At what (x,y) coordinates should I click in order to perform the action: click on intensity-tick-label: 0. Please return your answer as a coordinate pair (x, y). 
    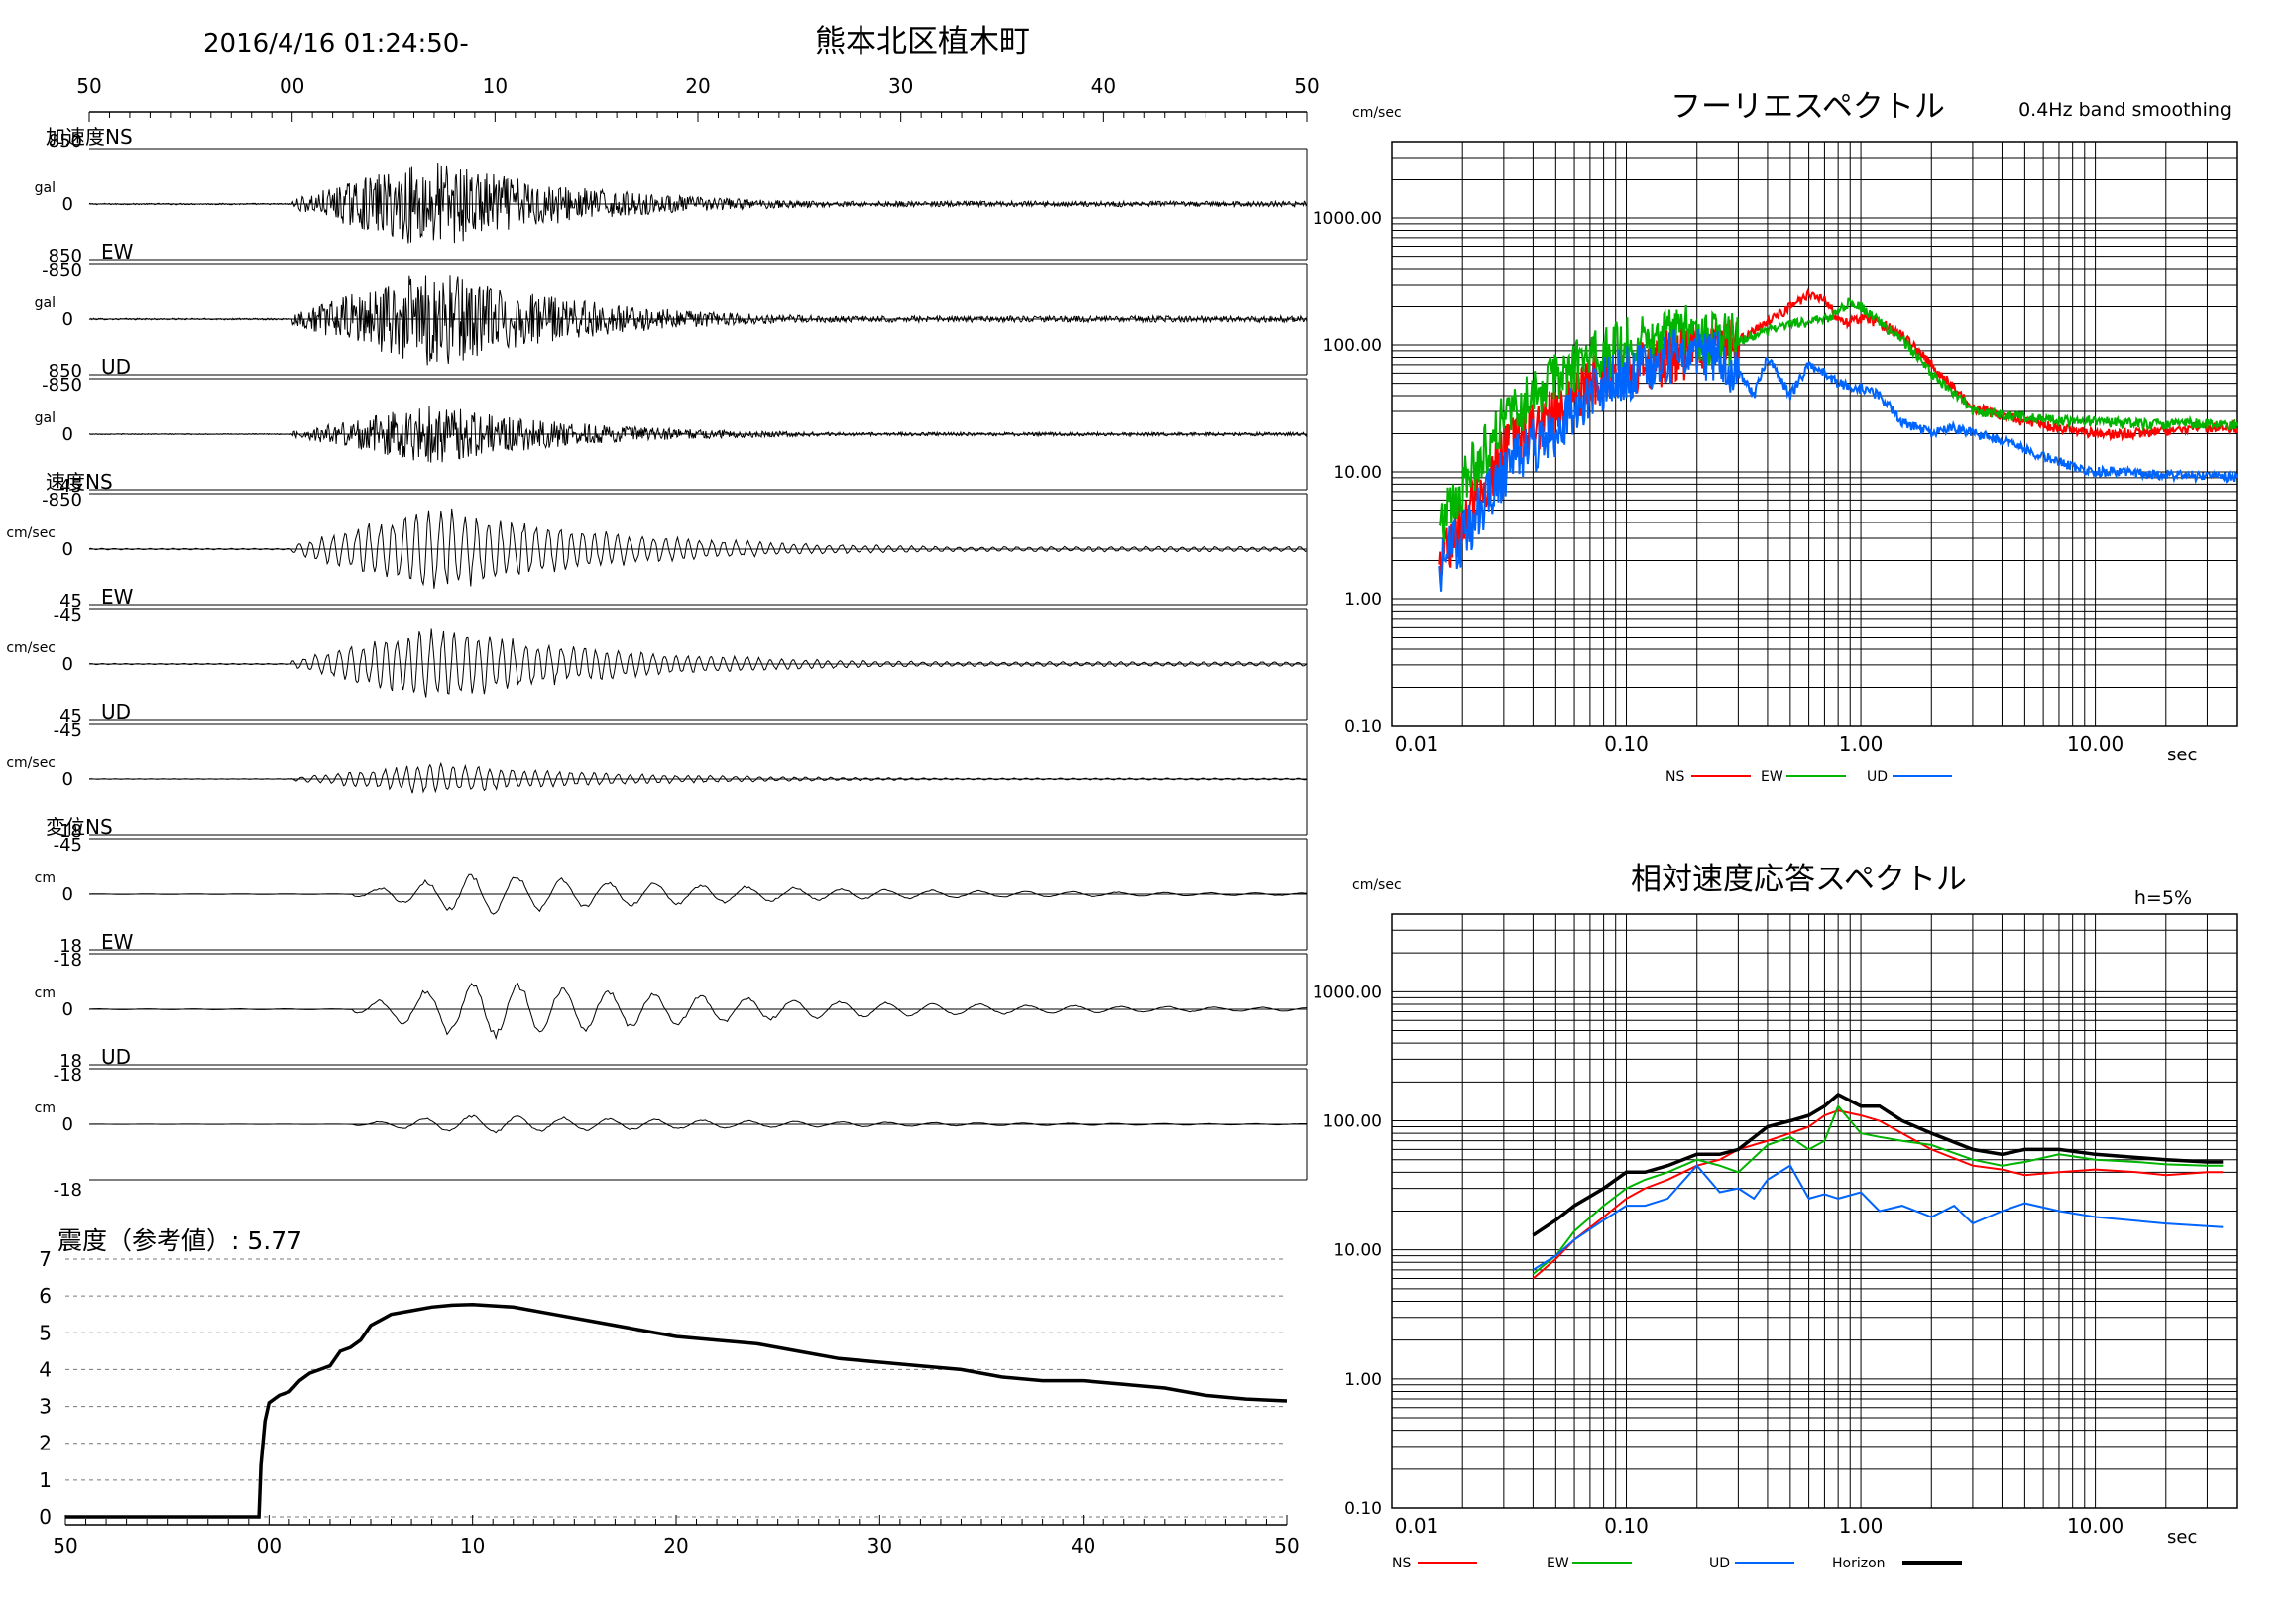
    Looking at the image, I should click on (46, 1517).